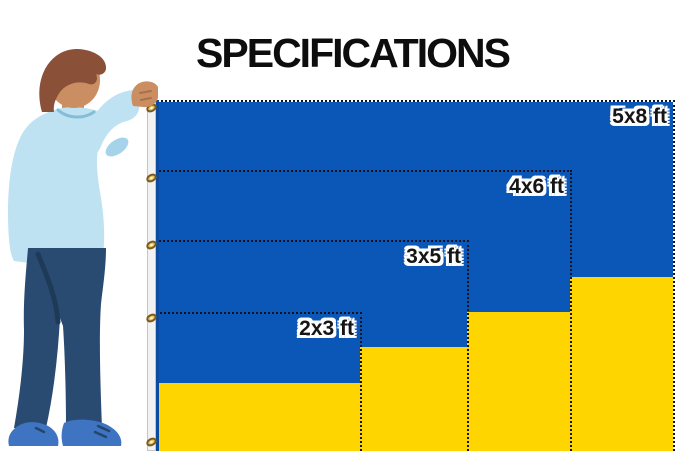  Describe the element at coordinates (72, 431) in the screenshot. I see `person-shoe-laces` at that location.